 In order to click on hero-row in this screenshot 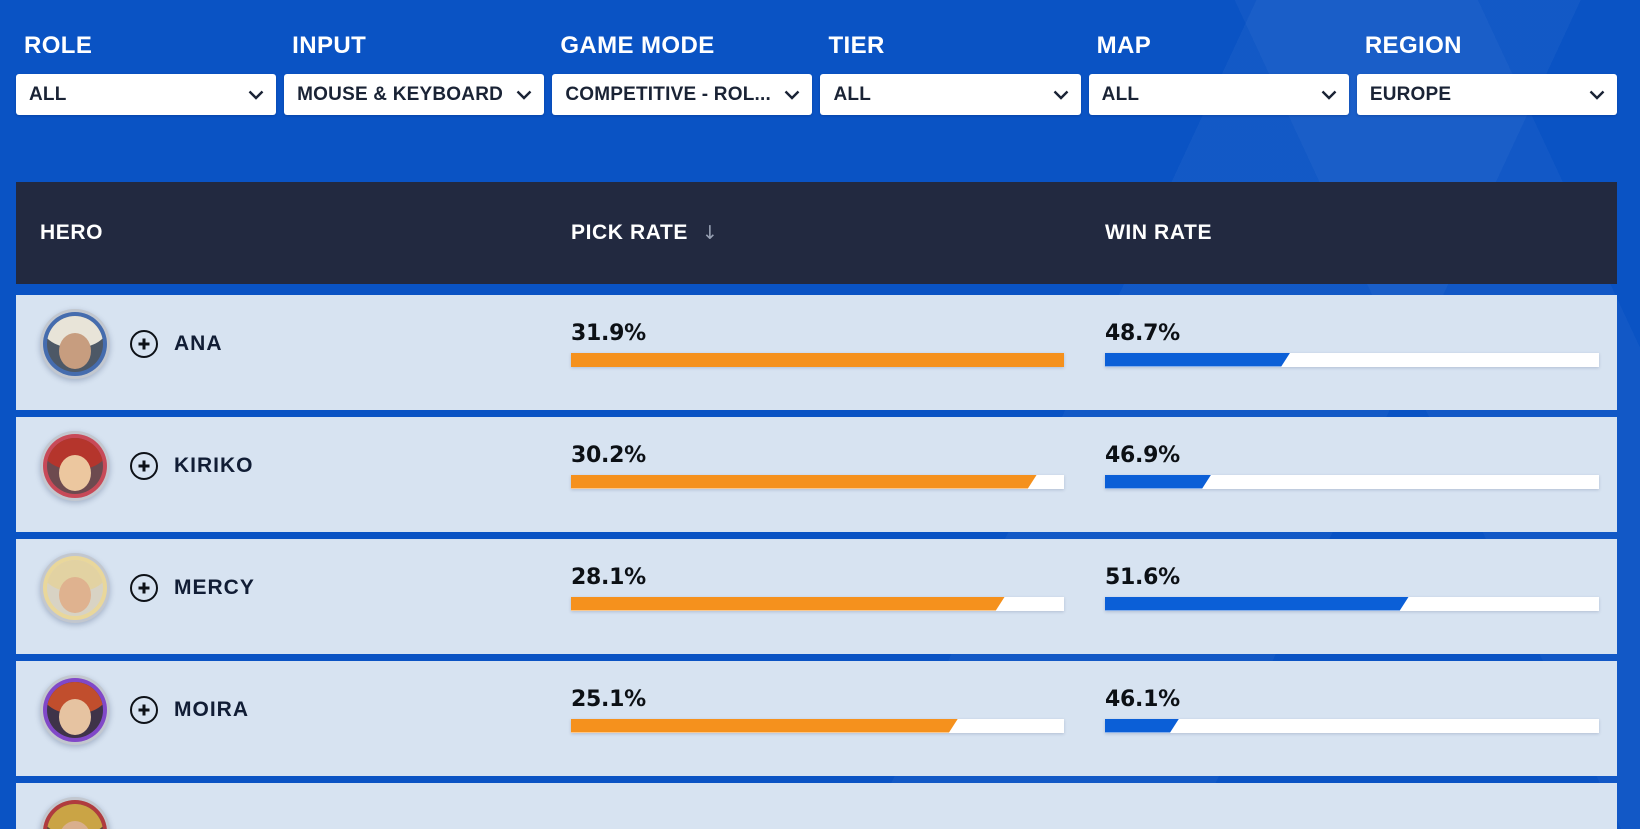, I will do `click(816, 806)`.